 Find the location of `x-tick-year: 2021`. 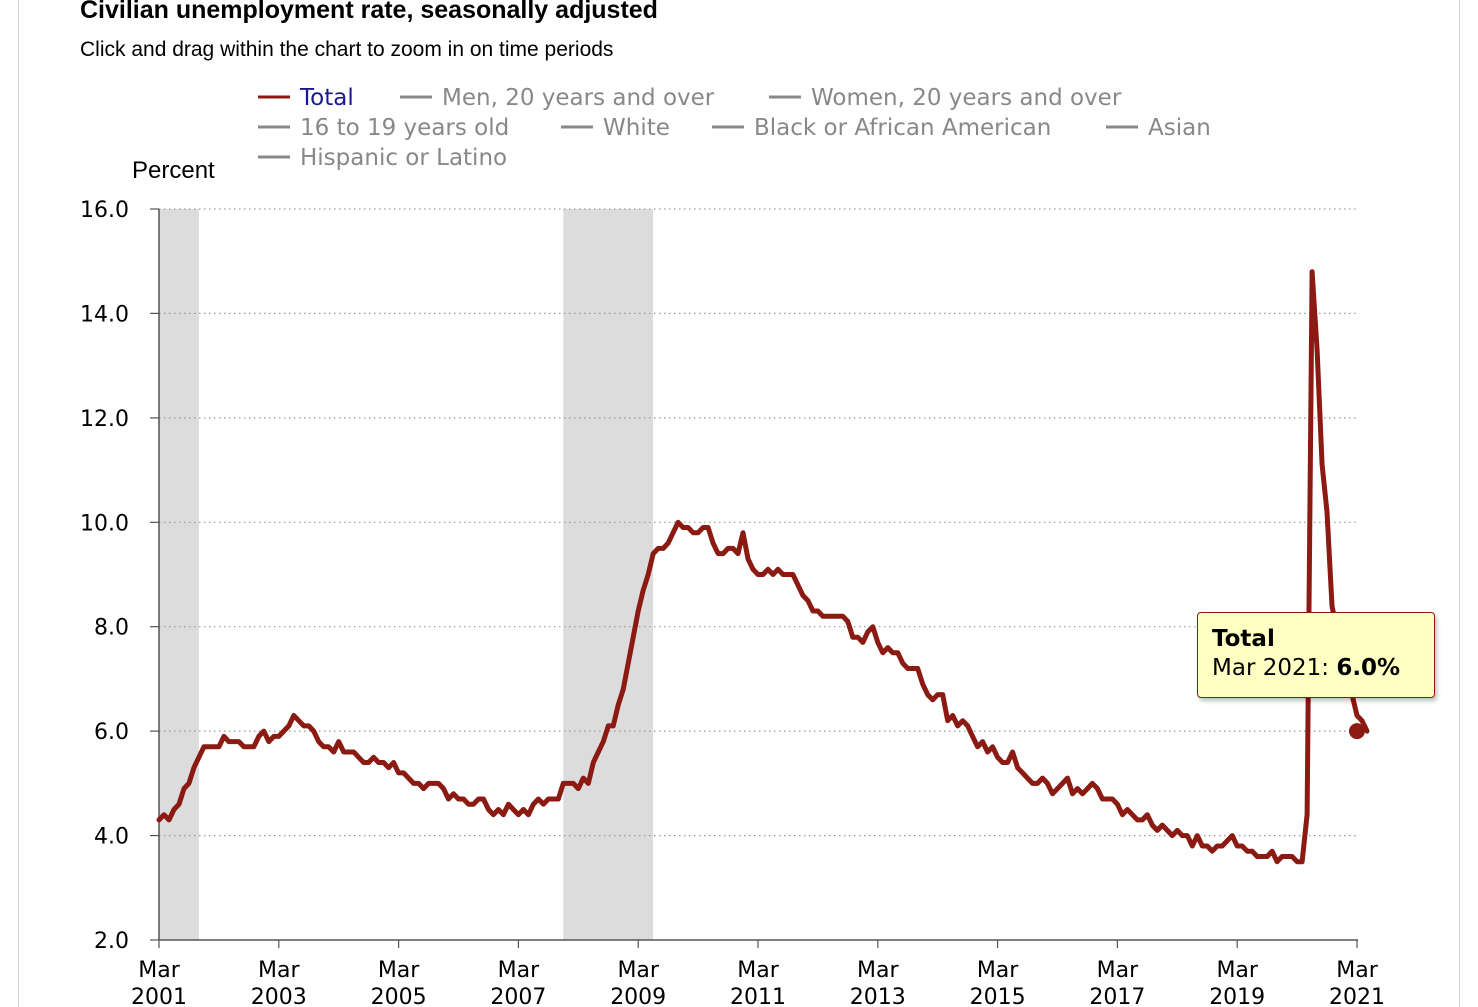

x-tick-year: 2021 is located at coordinates (1357, 996).